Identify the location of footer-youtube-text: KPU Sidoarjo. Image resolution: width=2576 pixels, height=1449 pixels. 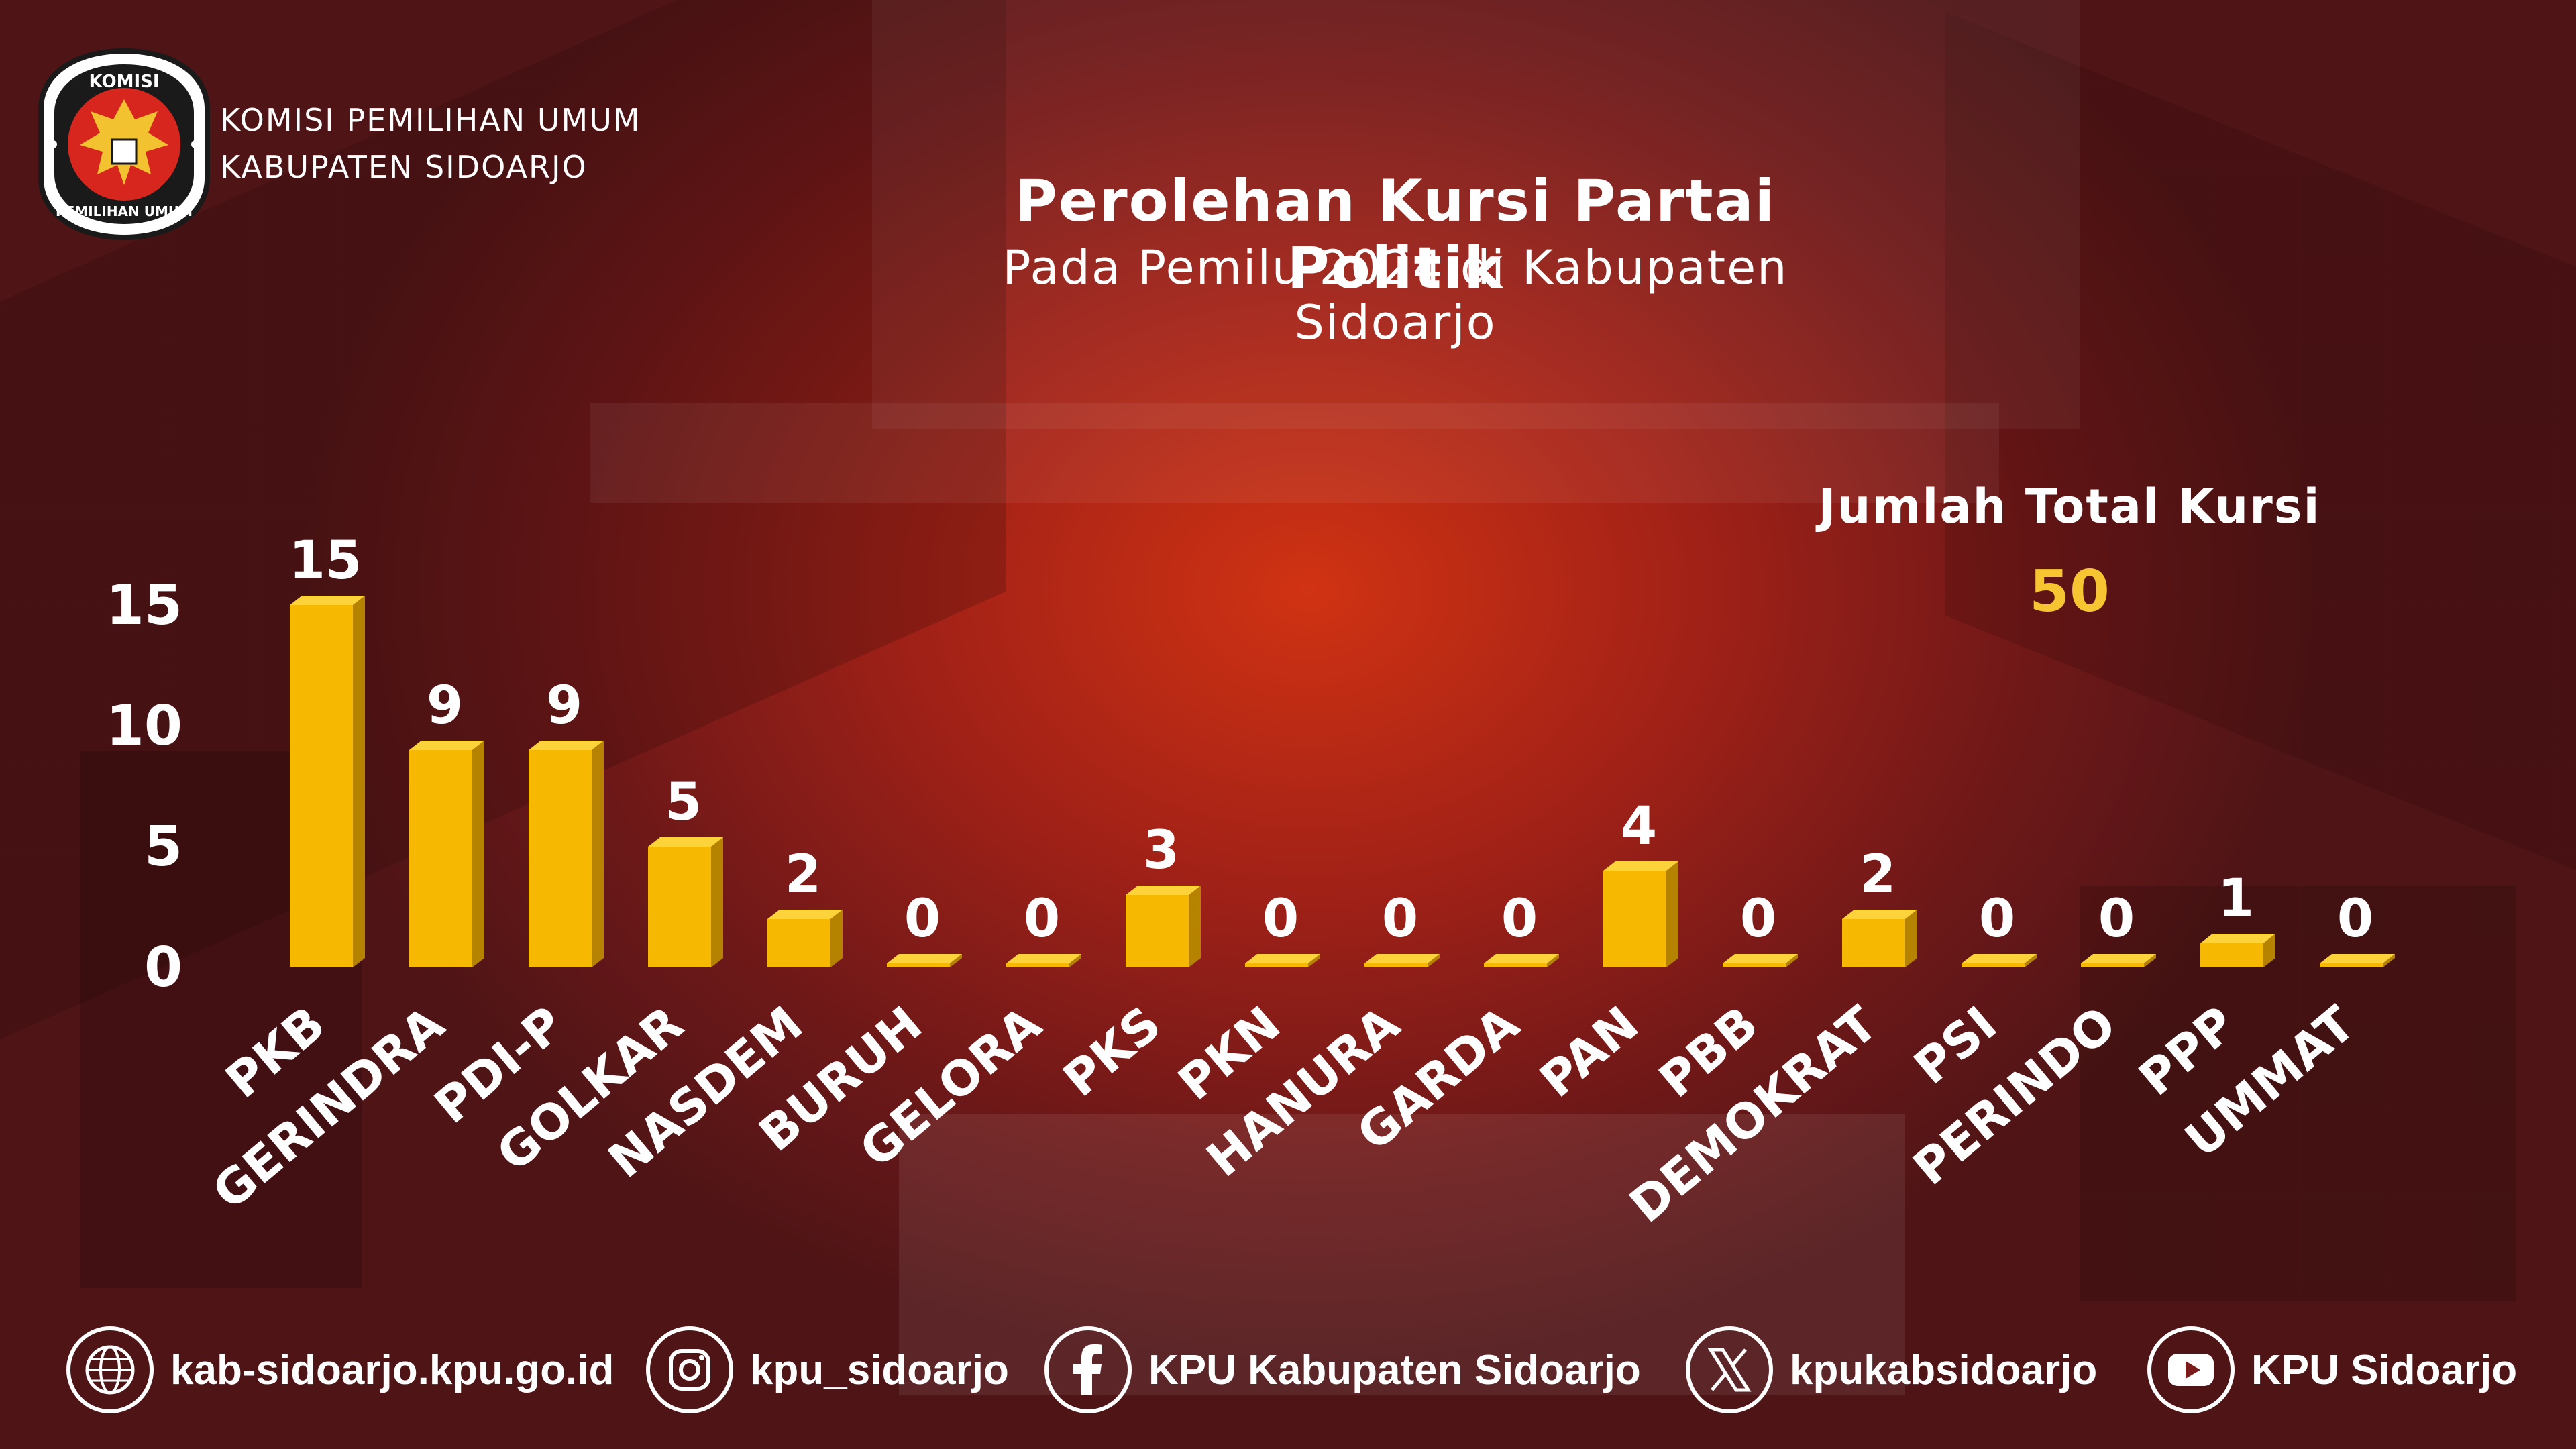
(2384, 1369).